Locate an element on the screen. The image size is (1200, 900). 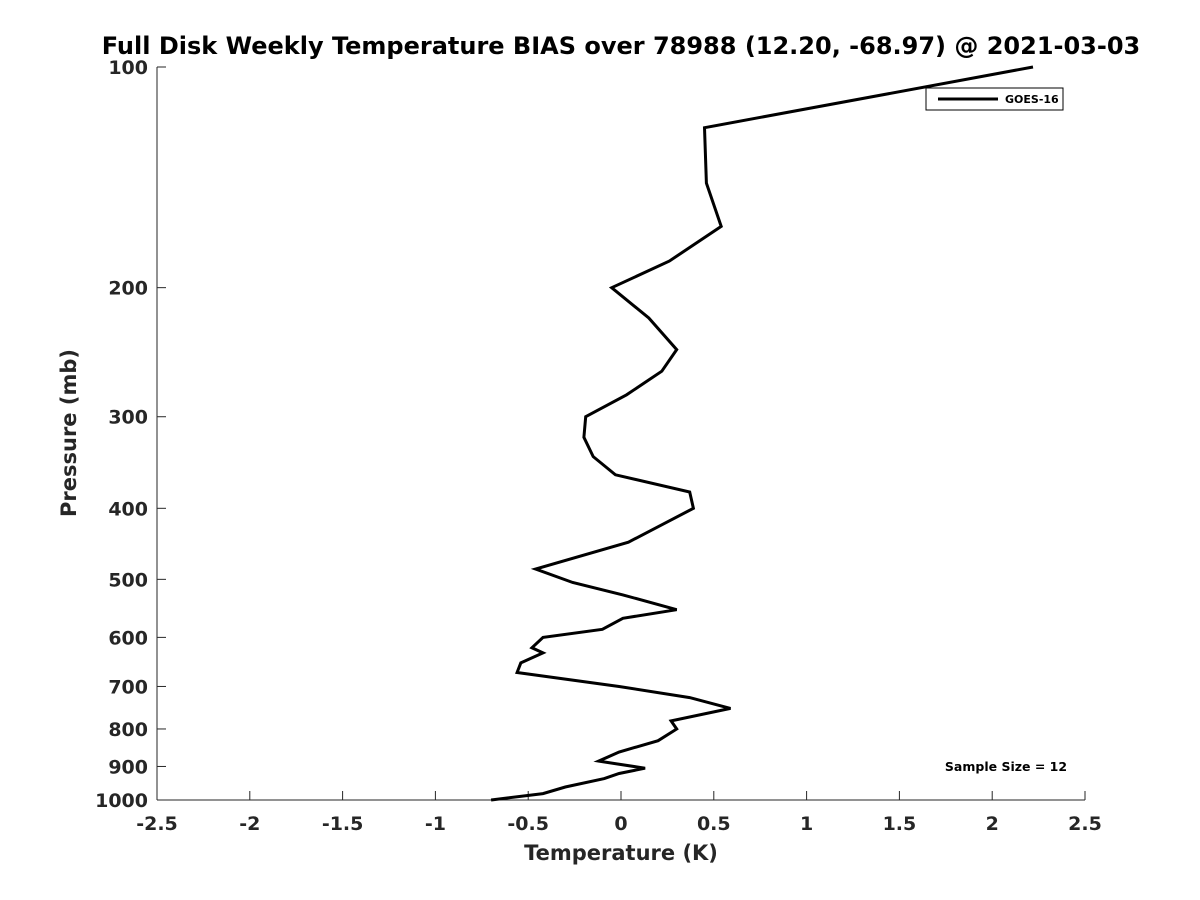
y-tick-label: 200 is located at coordinates (128, 289).